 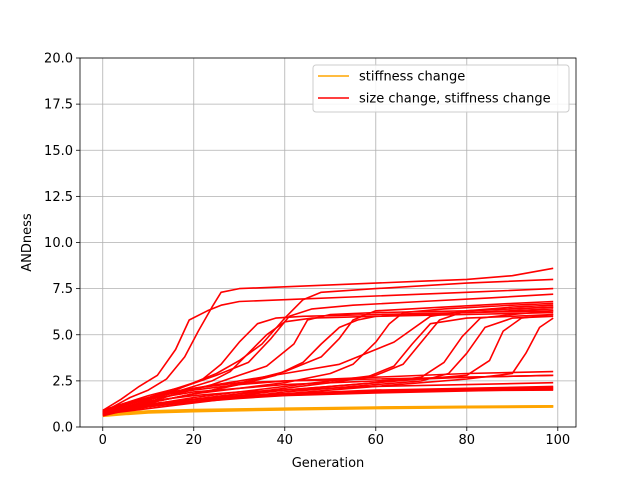 I want to click on x-tick-label: 60, so click(x=376, y=440).